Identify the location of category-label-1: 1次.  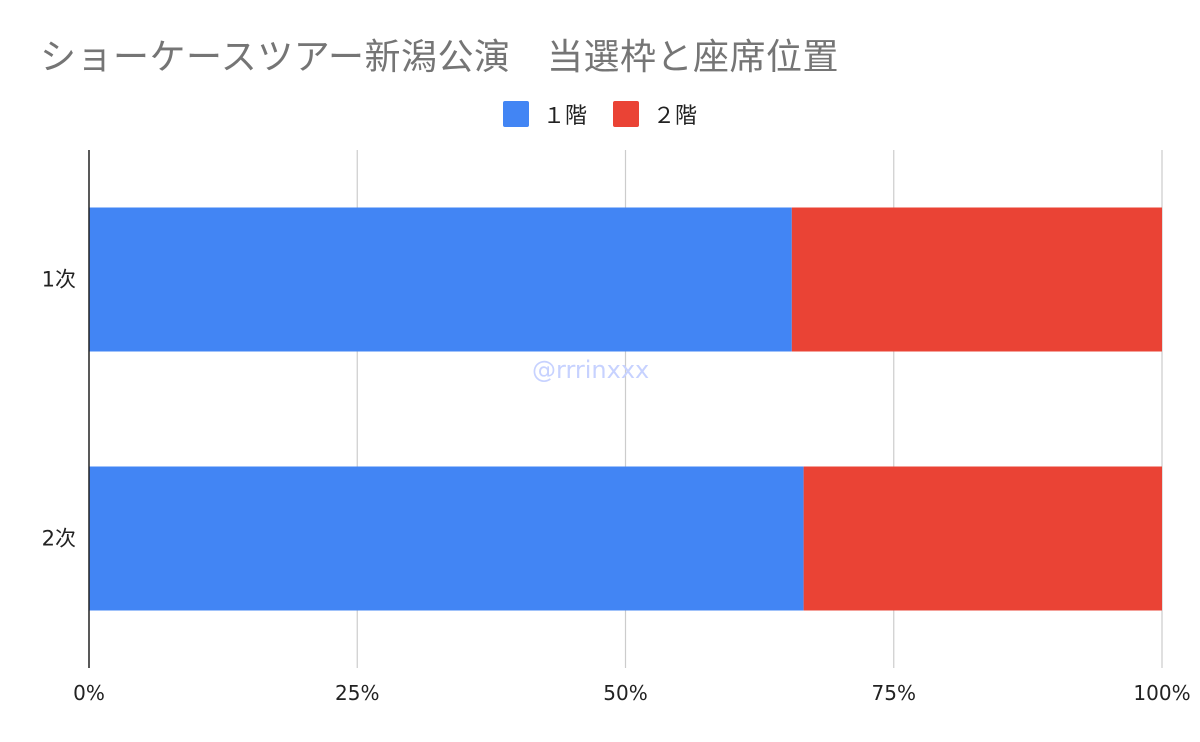
(59, 280).